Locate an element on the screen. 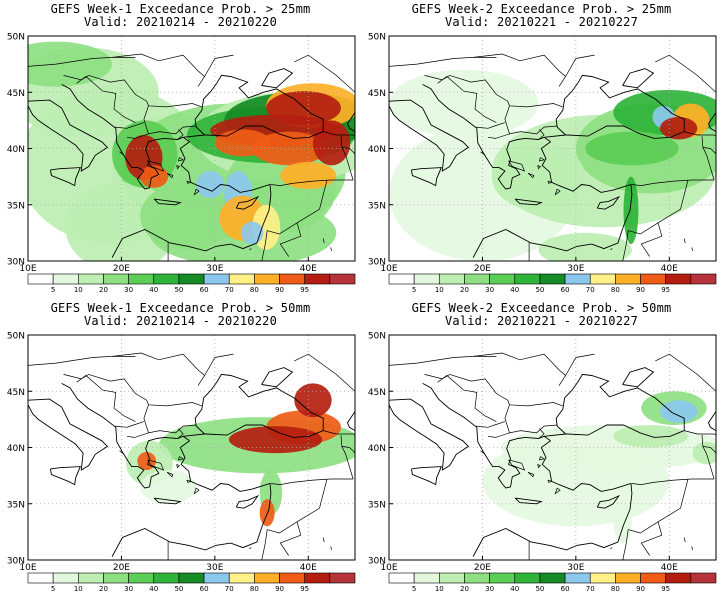 This screenshot has height=602, width=722. lon-label: 40E is located at coordinates (308, 568).